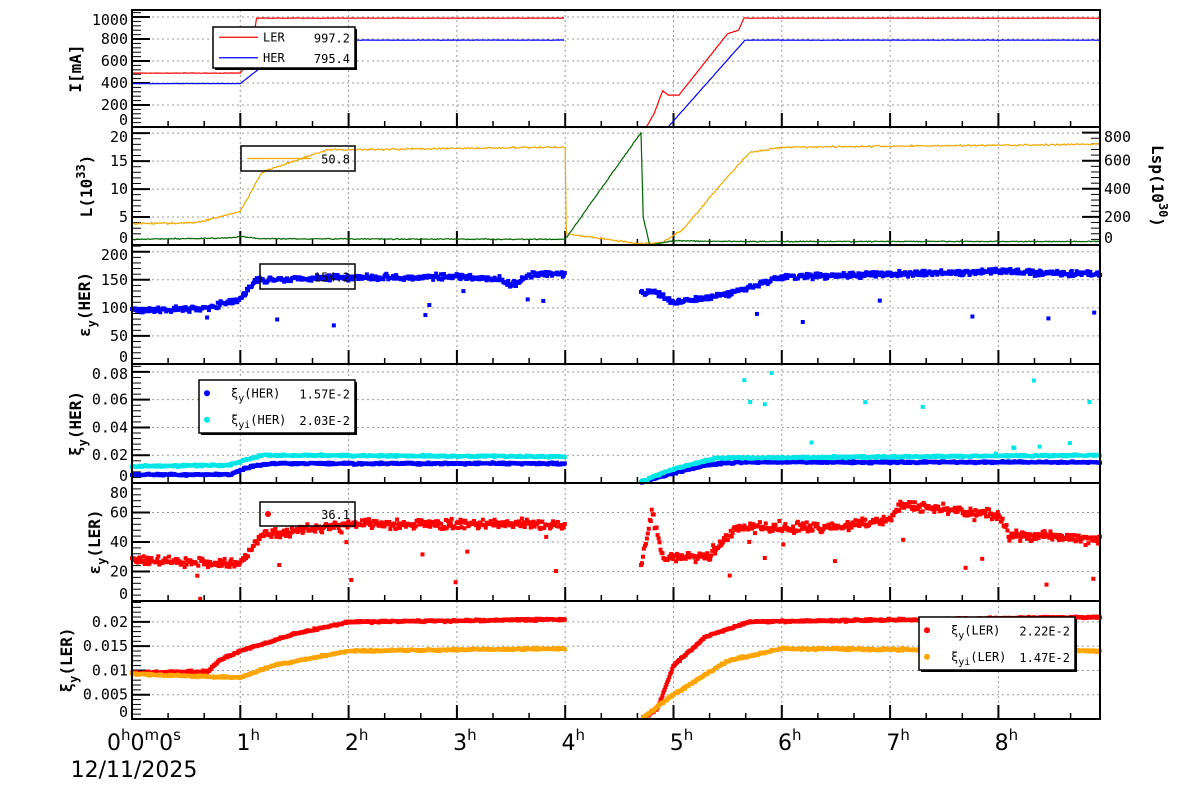  Describe the element at coordinates (86, 160) in the screenshot. I see `y-axis-title-part: )` at that location.